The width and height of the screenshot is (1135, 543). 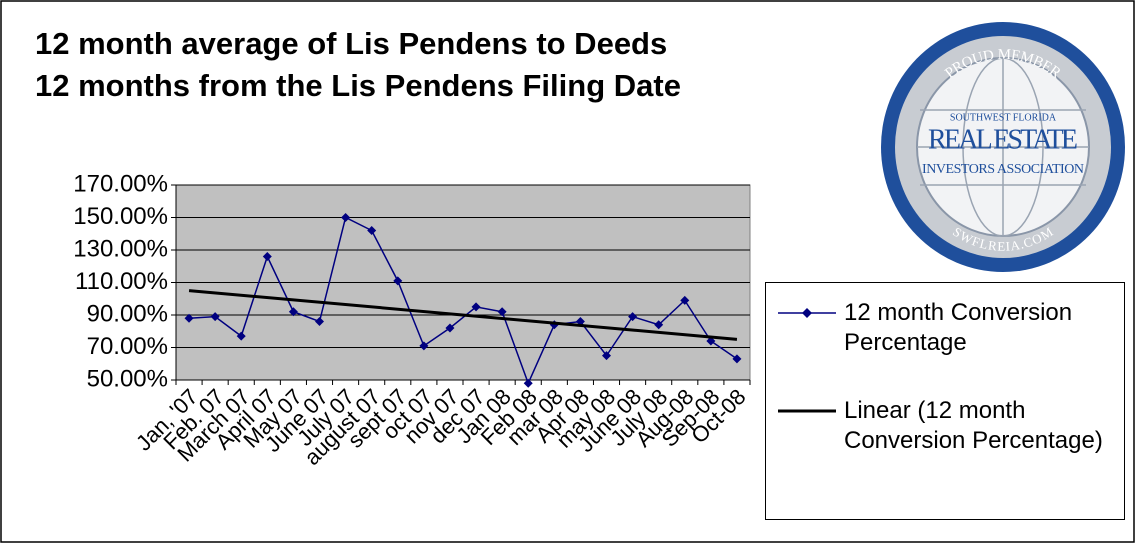 I want to click on logo-text: SOUTHWEST FLORIDA, so click(x=1003, y=117).